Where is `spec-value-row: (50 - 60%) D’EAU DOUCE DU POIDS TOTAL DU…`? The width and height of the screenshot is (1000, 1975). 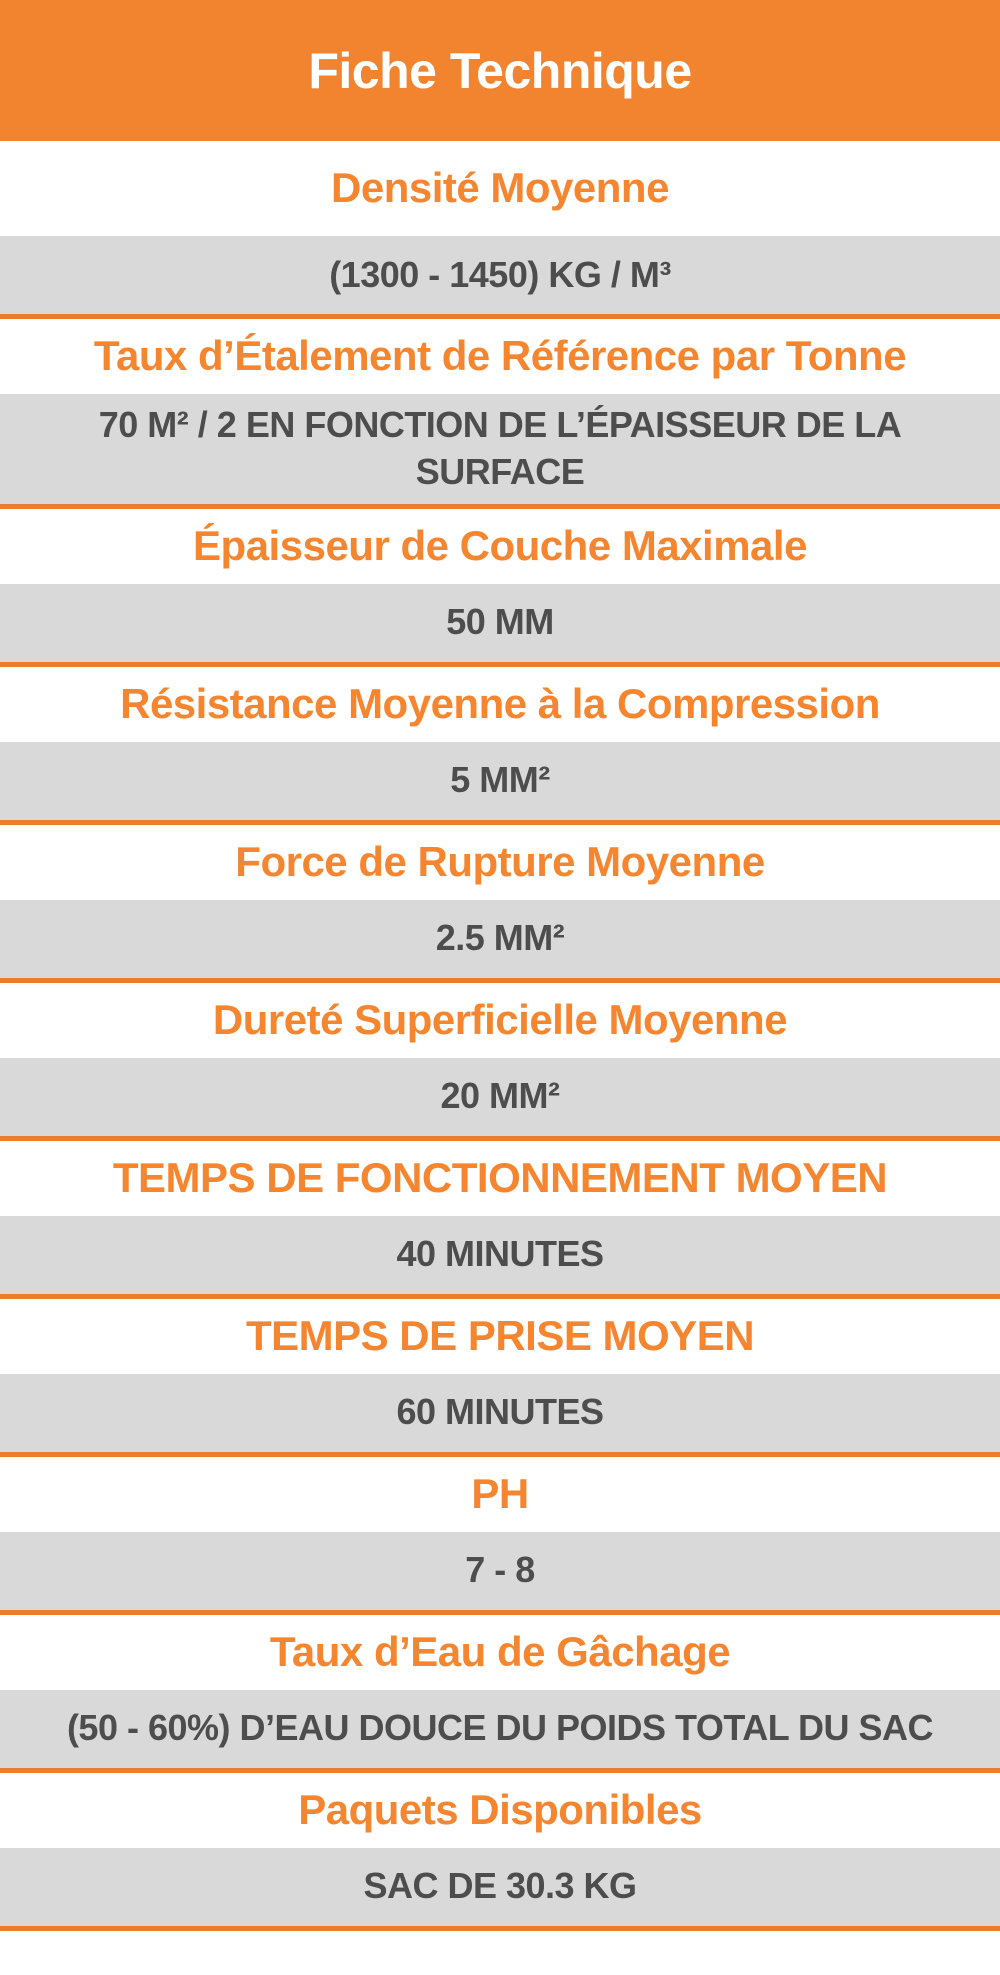 spec-value-row: (50 - 60%) D’EAU DOUCE DU POIDS TOTAL DU… is located at coordinates (500, 1728).